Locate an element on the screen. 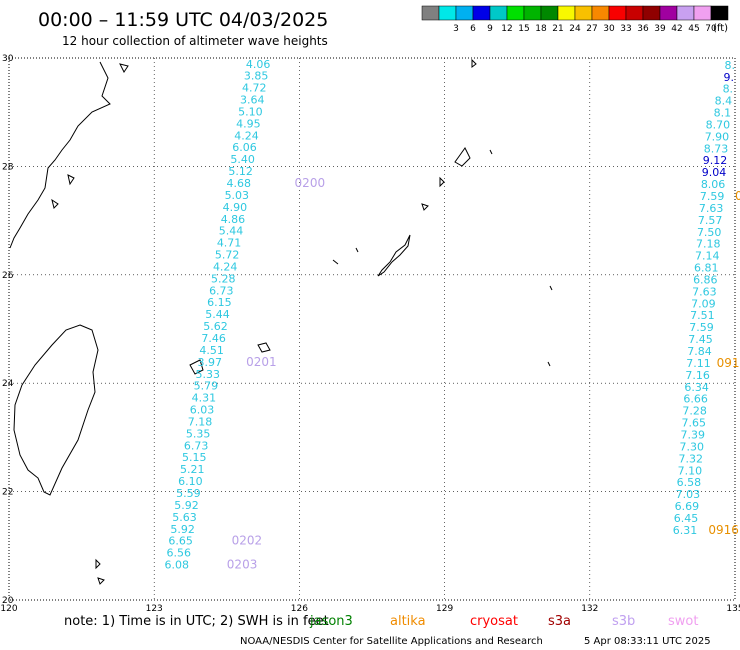  wave-height-label: 6.81 is located at coordinates (706, 268).